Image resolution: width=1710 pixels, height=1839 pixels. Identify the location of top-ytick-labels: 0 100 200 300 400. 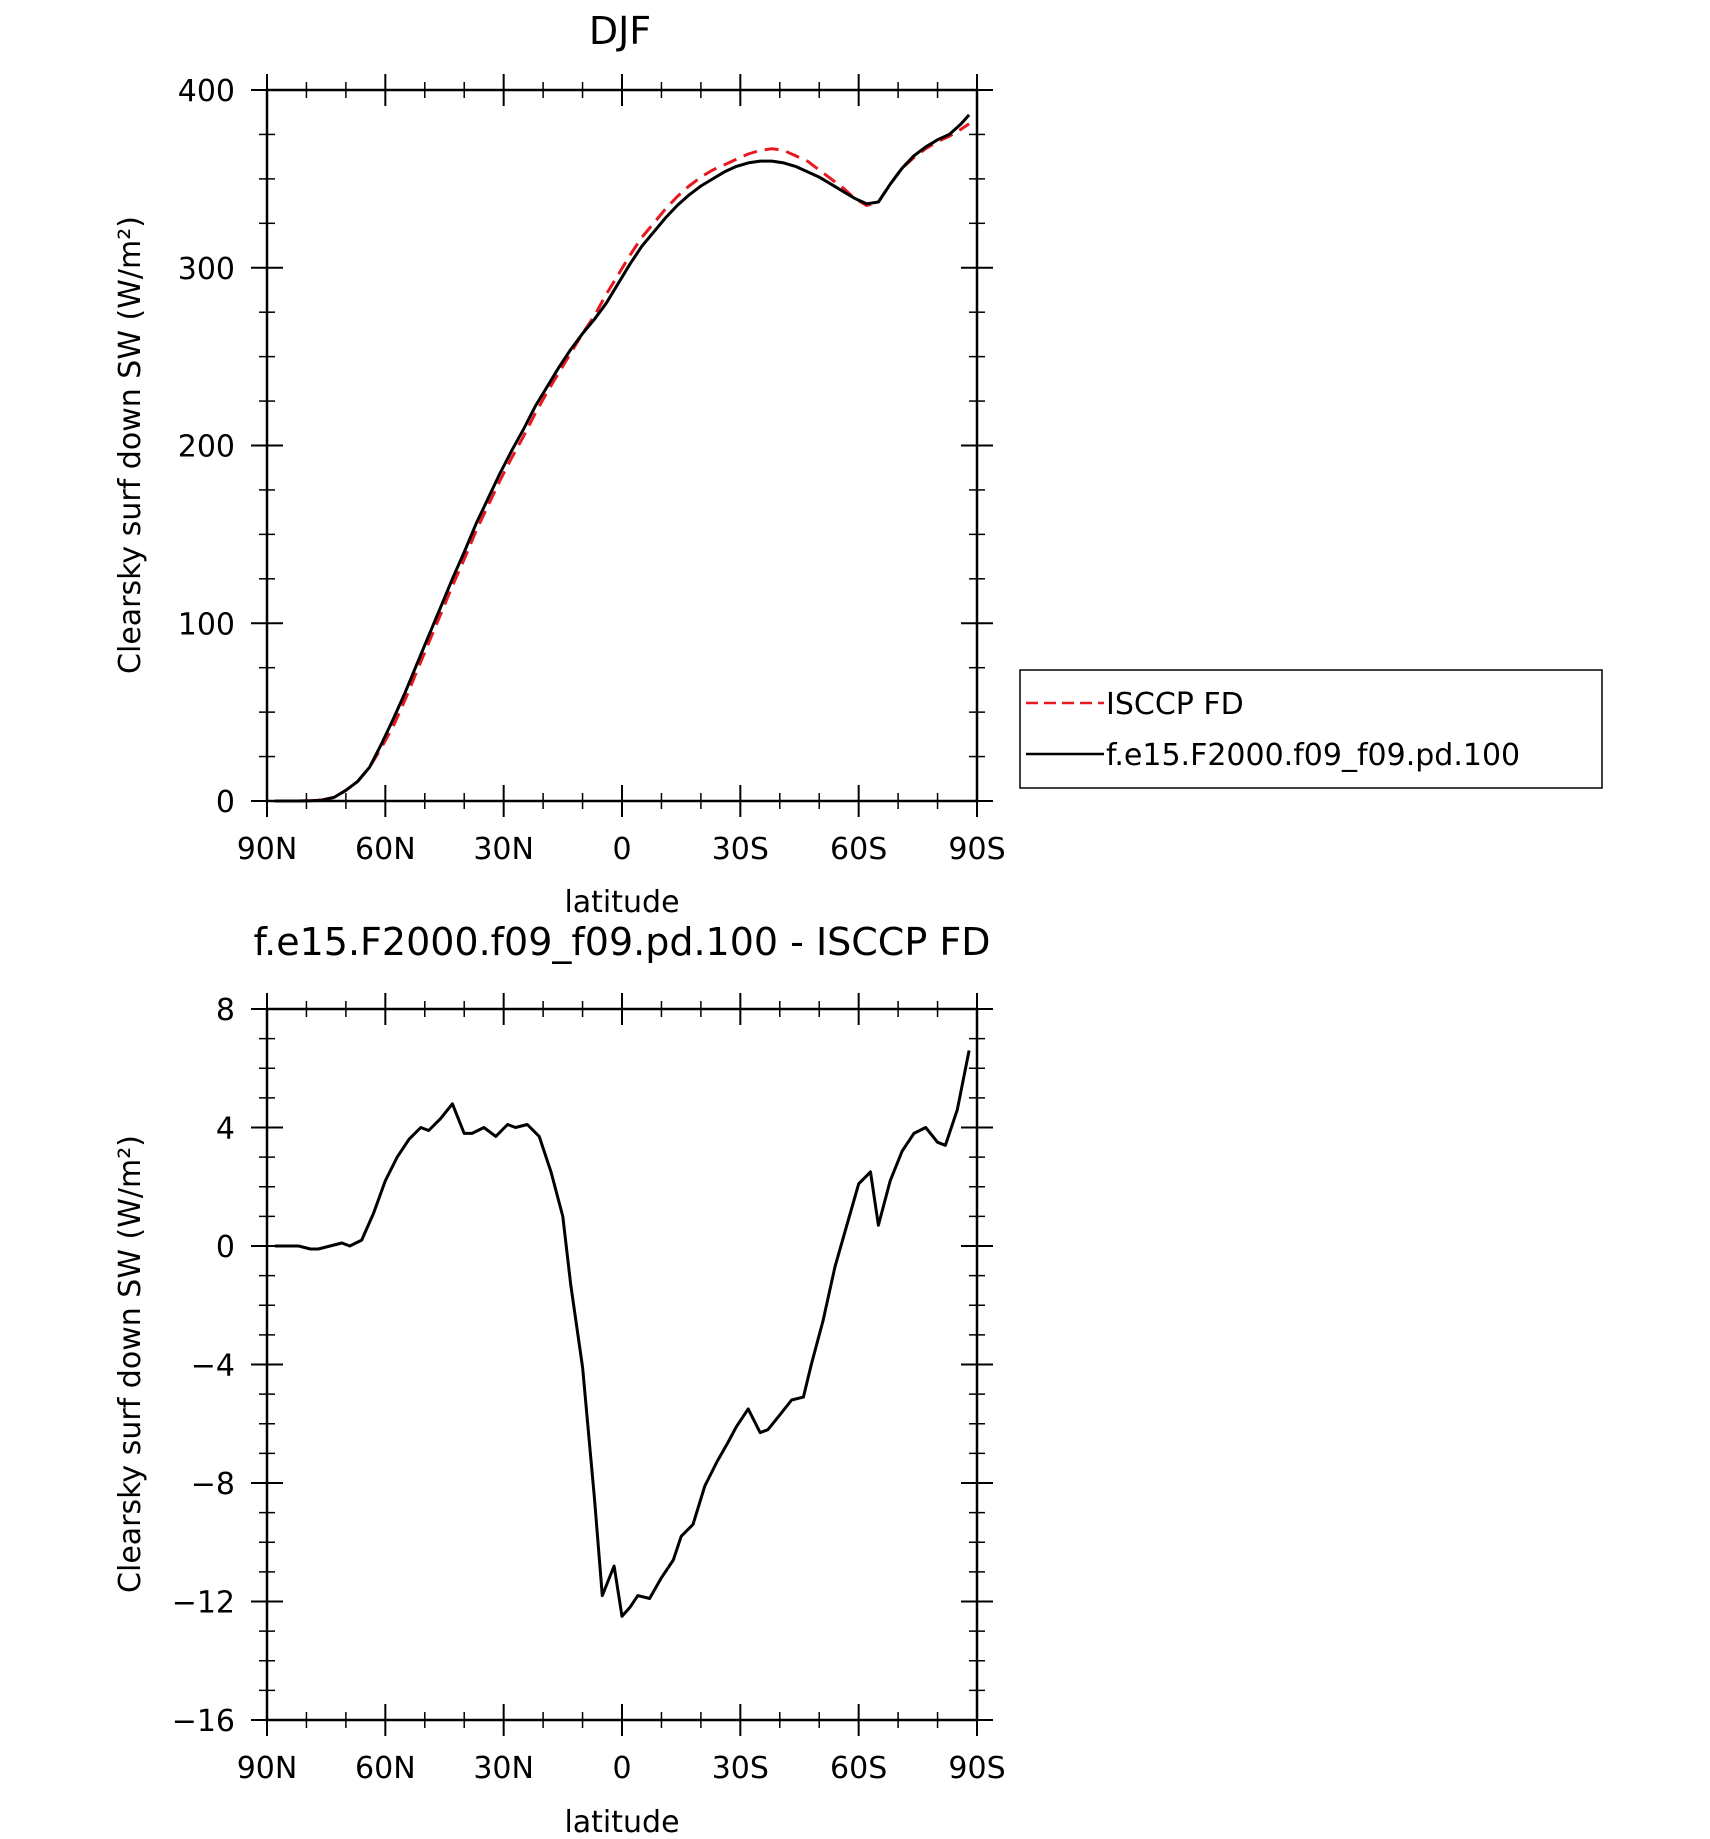
(206, 447).